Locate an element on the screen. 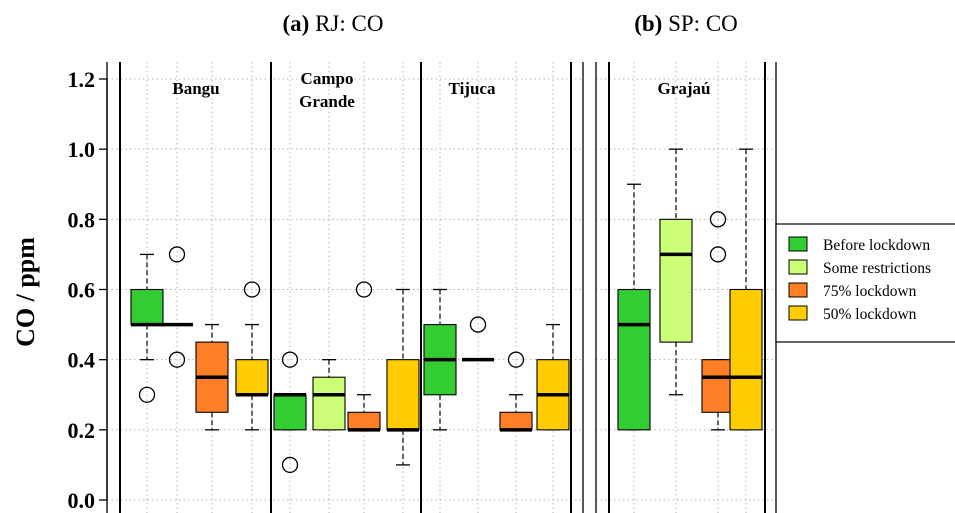  panel-b-title: (b) SP: CO is located at coordinates (686, 23).